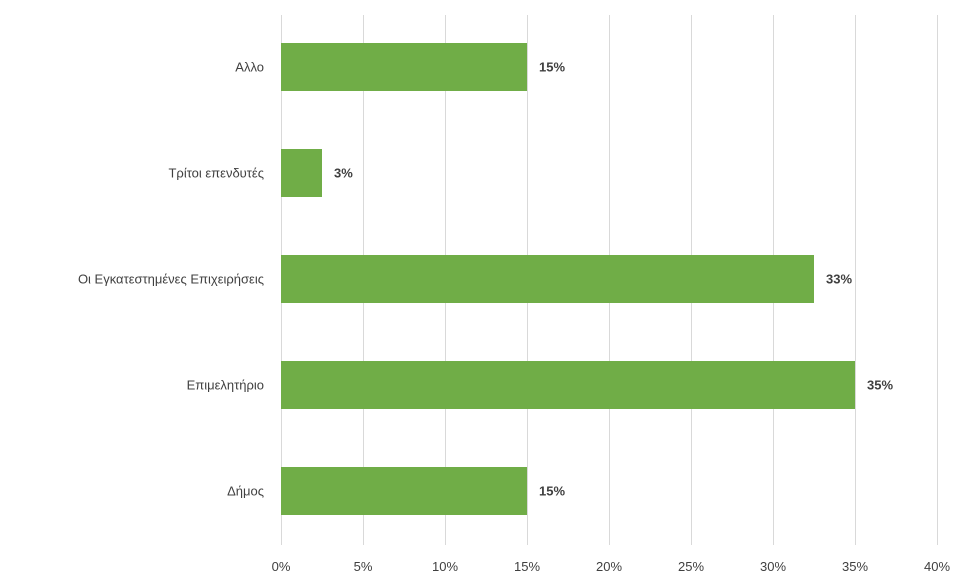  What do you see at coordinates (527, 566) in the screenshot?
I see `x-tick-label: 15%` at bounding box center [527, 566].